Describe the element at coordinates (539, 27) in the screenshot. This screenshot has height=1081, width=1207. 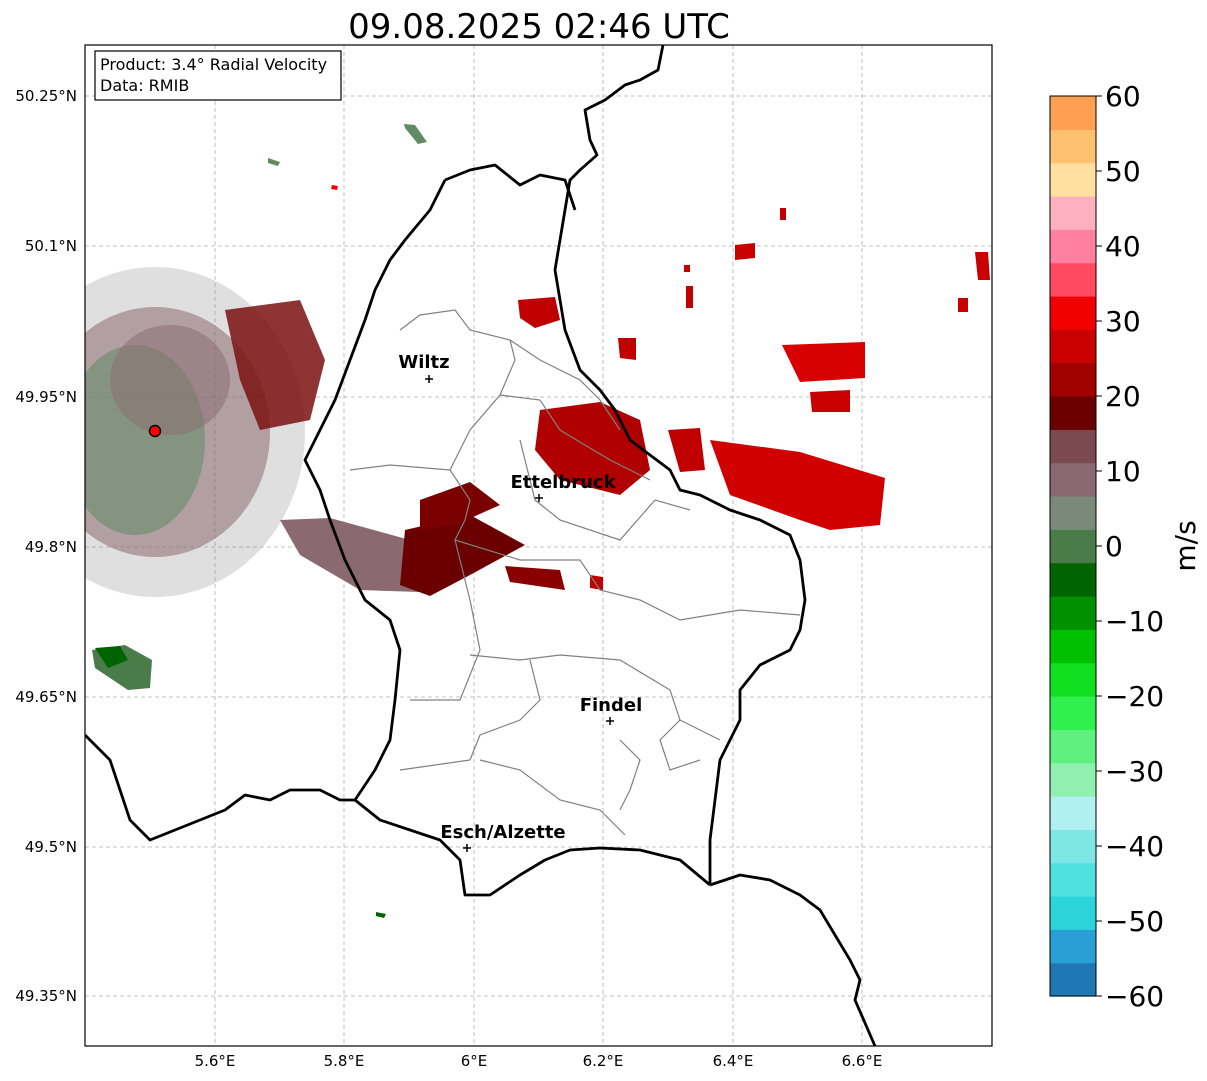
I see `map-title: 09.08.2025 02:46 UTC` at that location.